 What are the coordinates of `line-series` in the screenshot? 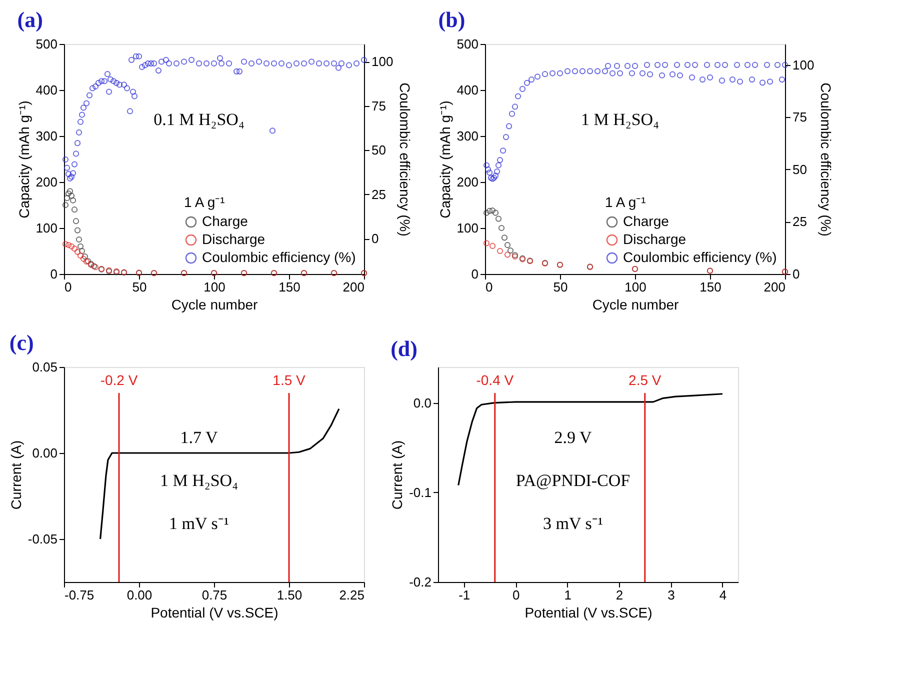 It's located at (220, 474).